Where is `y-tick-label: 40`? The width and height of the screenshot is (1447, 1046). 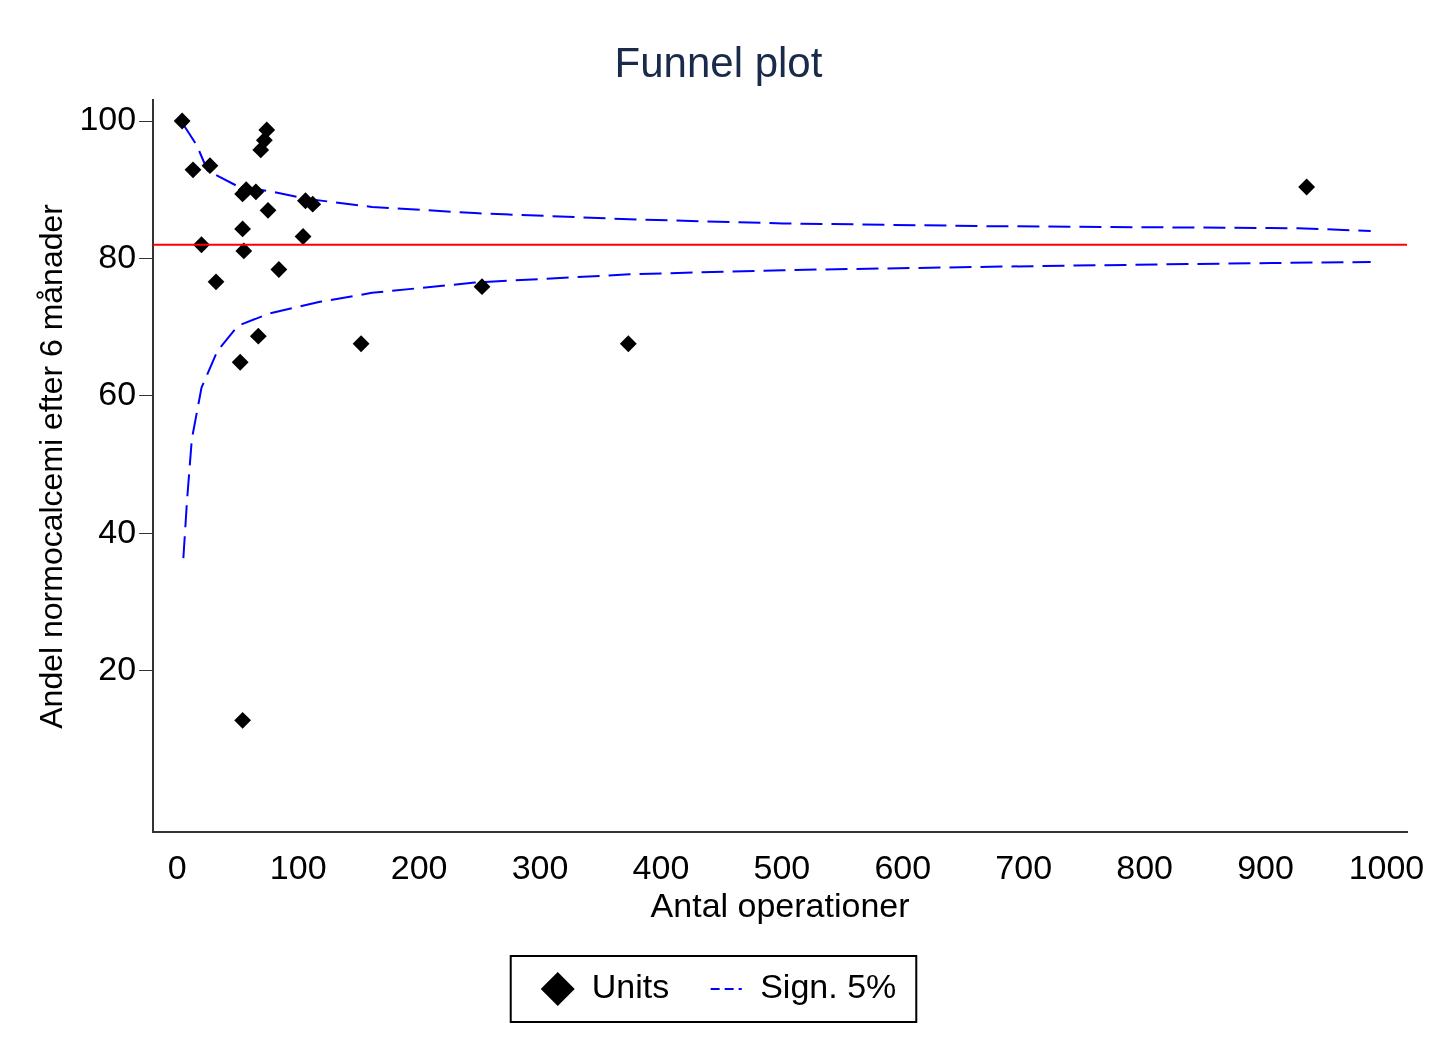
y-tick-label: 40 is located at coordinates (117, 530).